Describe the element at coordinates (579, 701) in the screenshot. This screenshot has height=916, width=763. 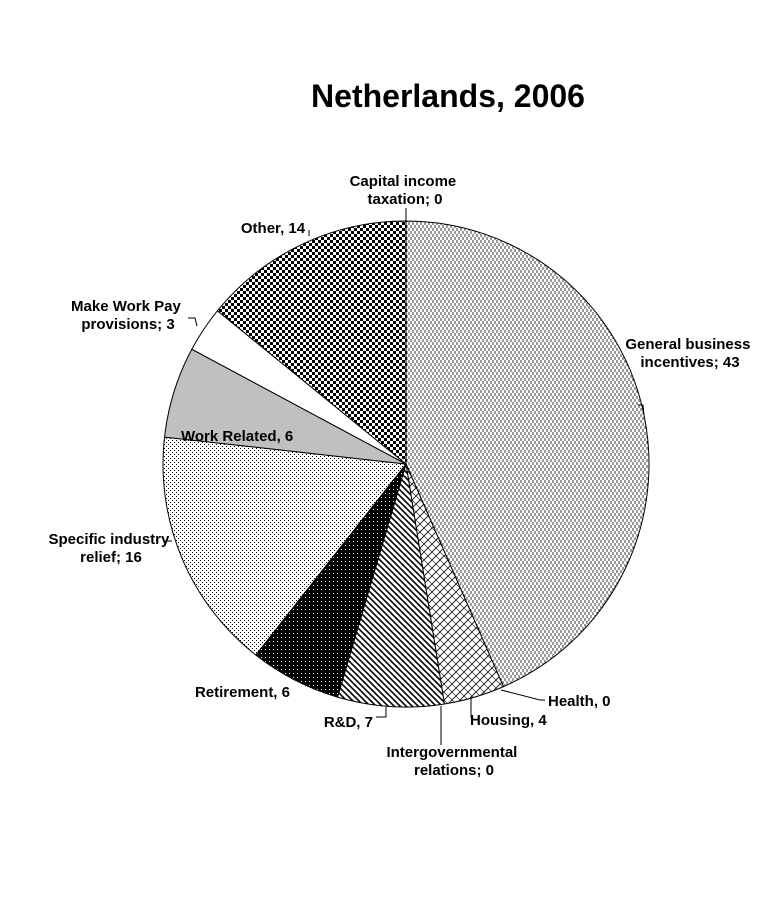
I see `label-health: Health, 0` at that location.